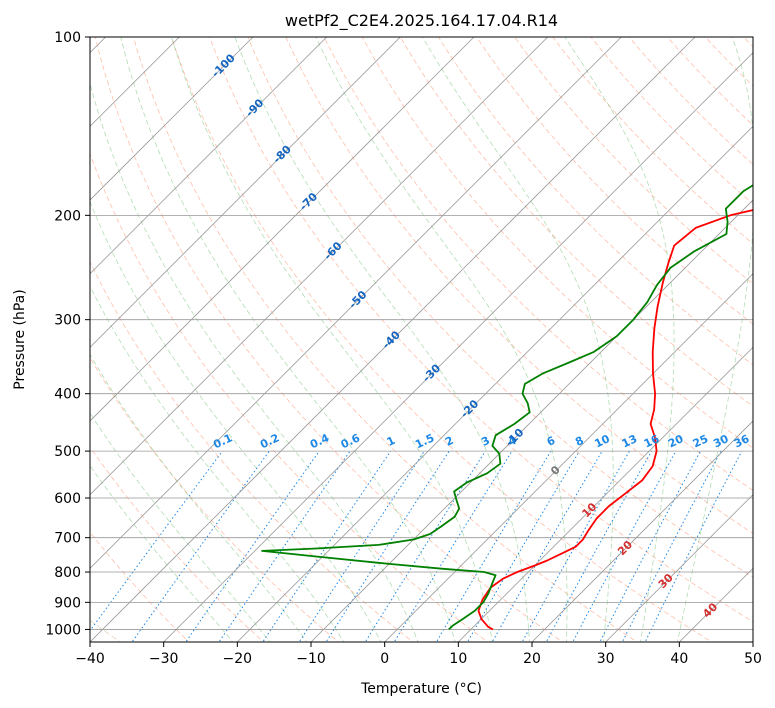 The height and width of the screenshot is (708, 775). What do you see at coordinates (67, 452) in the screenshot?
I see `y-tick-label: 500` at bounding box center [67, 452].